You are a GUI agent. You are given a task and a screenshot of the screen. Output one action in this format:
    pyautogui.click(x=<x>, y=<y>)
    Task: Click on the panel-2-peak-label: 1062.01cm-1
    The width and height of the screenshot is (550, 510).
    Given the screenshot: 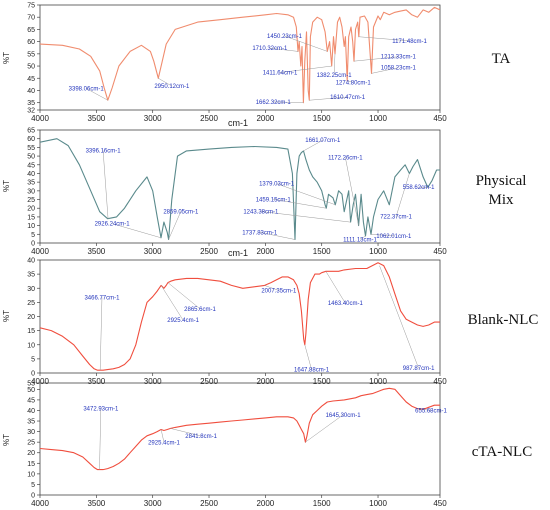 What is the action you would take?
    pyautogui.click(x=394, y=237)
    